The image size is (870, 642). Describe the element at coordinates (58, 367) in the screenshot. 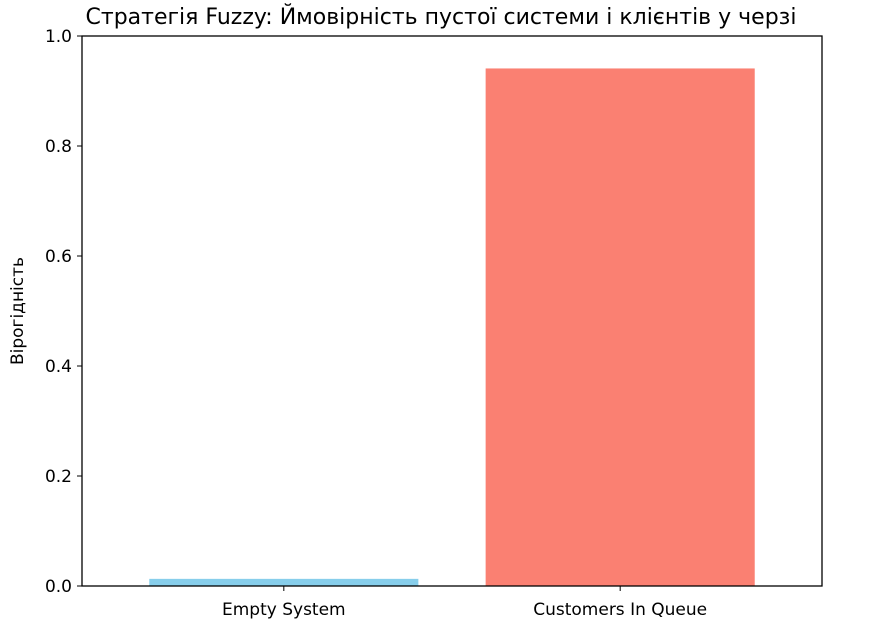

I see `y-tick-label: 0.4` at that location.